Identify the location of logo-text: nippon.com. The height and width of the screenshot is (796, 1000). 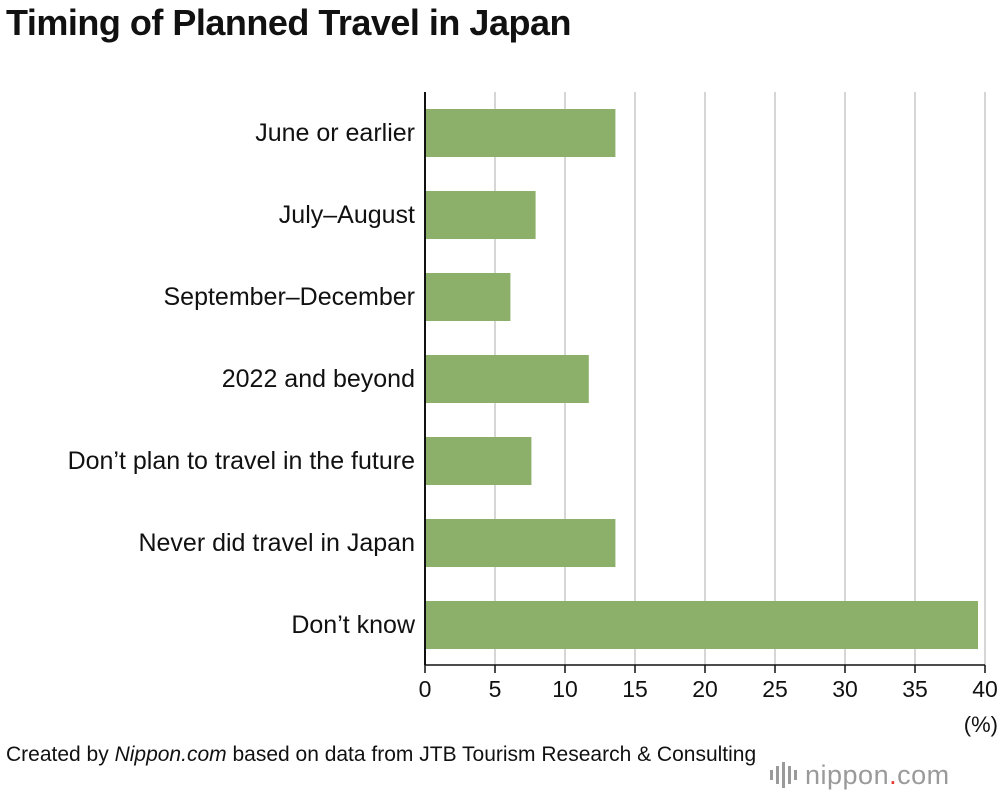
(877, 774).